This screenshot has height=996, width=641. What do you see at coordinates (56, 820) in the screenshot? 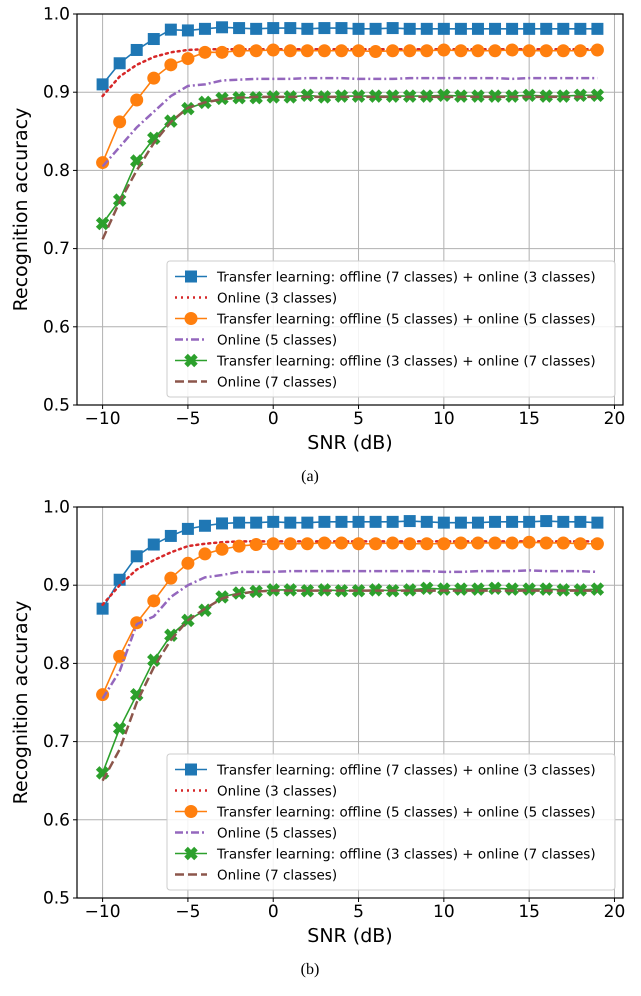
I see `y-tick-label: 0.6` at bounding box center [56, 820].